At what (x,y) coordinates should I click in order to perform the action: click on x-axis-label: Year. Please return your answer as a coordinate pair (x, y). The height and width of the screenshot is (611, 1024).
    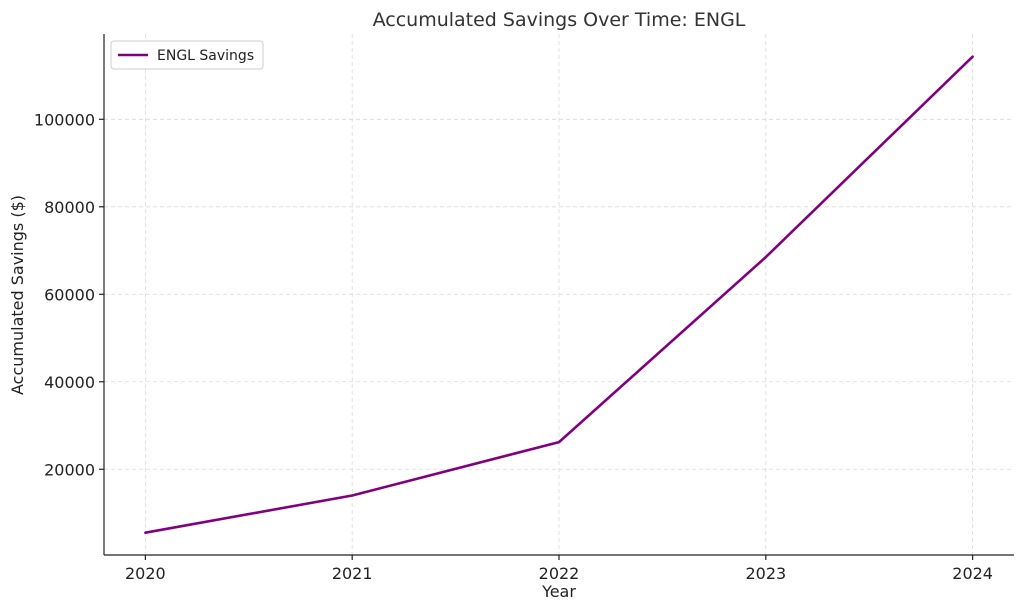
    Looking at the image, I should click on (558, 591).